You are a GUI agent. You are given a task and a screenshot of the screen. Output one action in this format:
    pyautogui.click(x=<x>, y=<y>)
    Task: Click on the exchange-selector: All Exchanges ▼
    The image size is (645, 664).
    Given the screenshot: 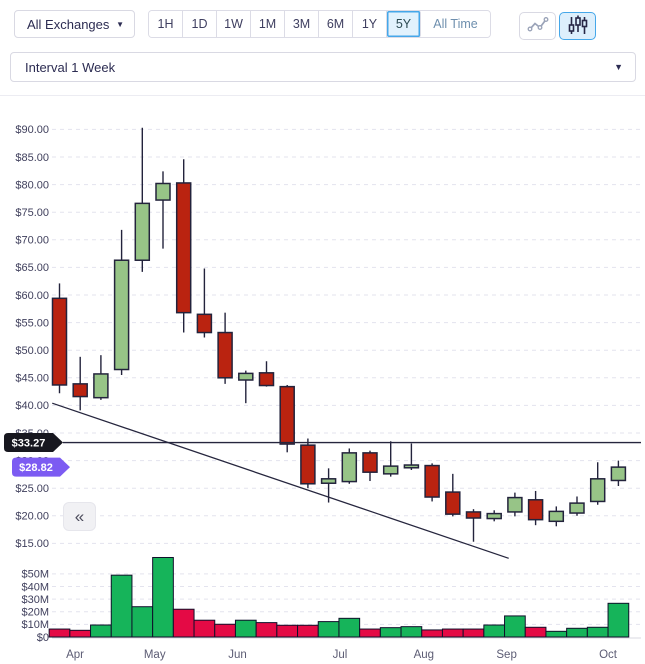 What is the action you would take?
    pyautogui.click(x=74, y=24)
    